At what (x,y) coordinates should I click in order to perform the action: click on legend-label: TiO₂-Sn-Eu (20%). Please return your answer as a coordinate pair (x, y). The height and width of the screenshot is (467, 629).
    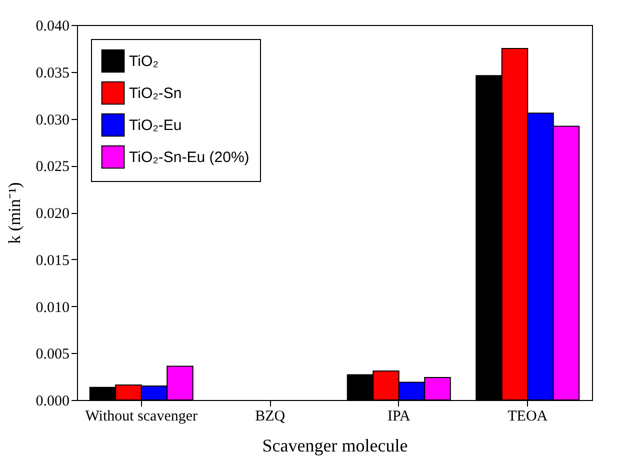
    Looking at the image, I should click on (189, 157).